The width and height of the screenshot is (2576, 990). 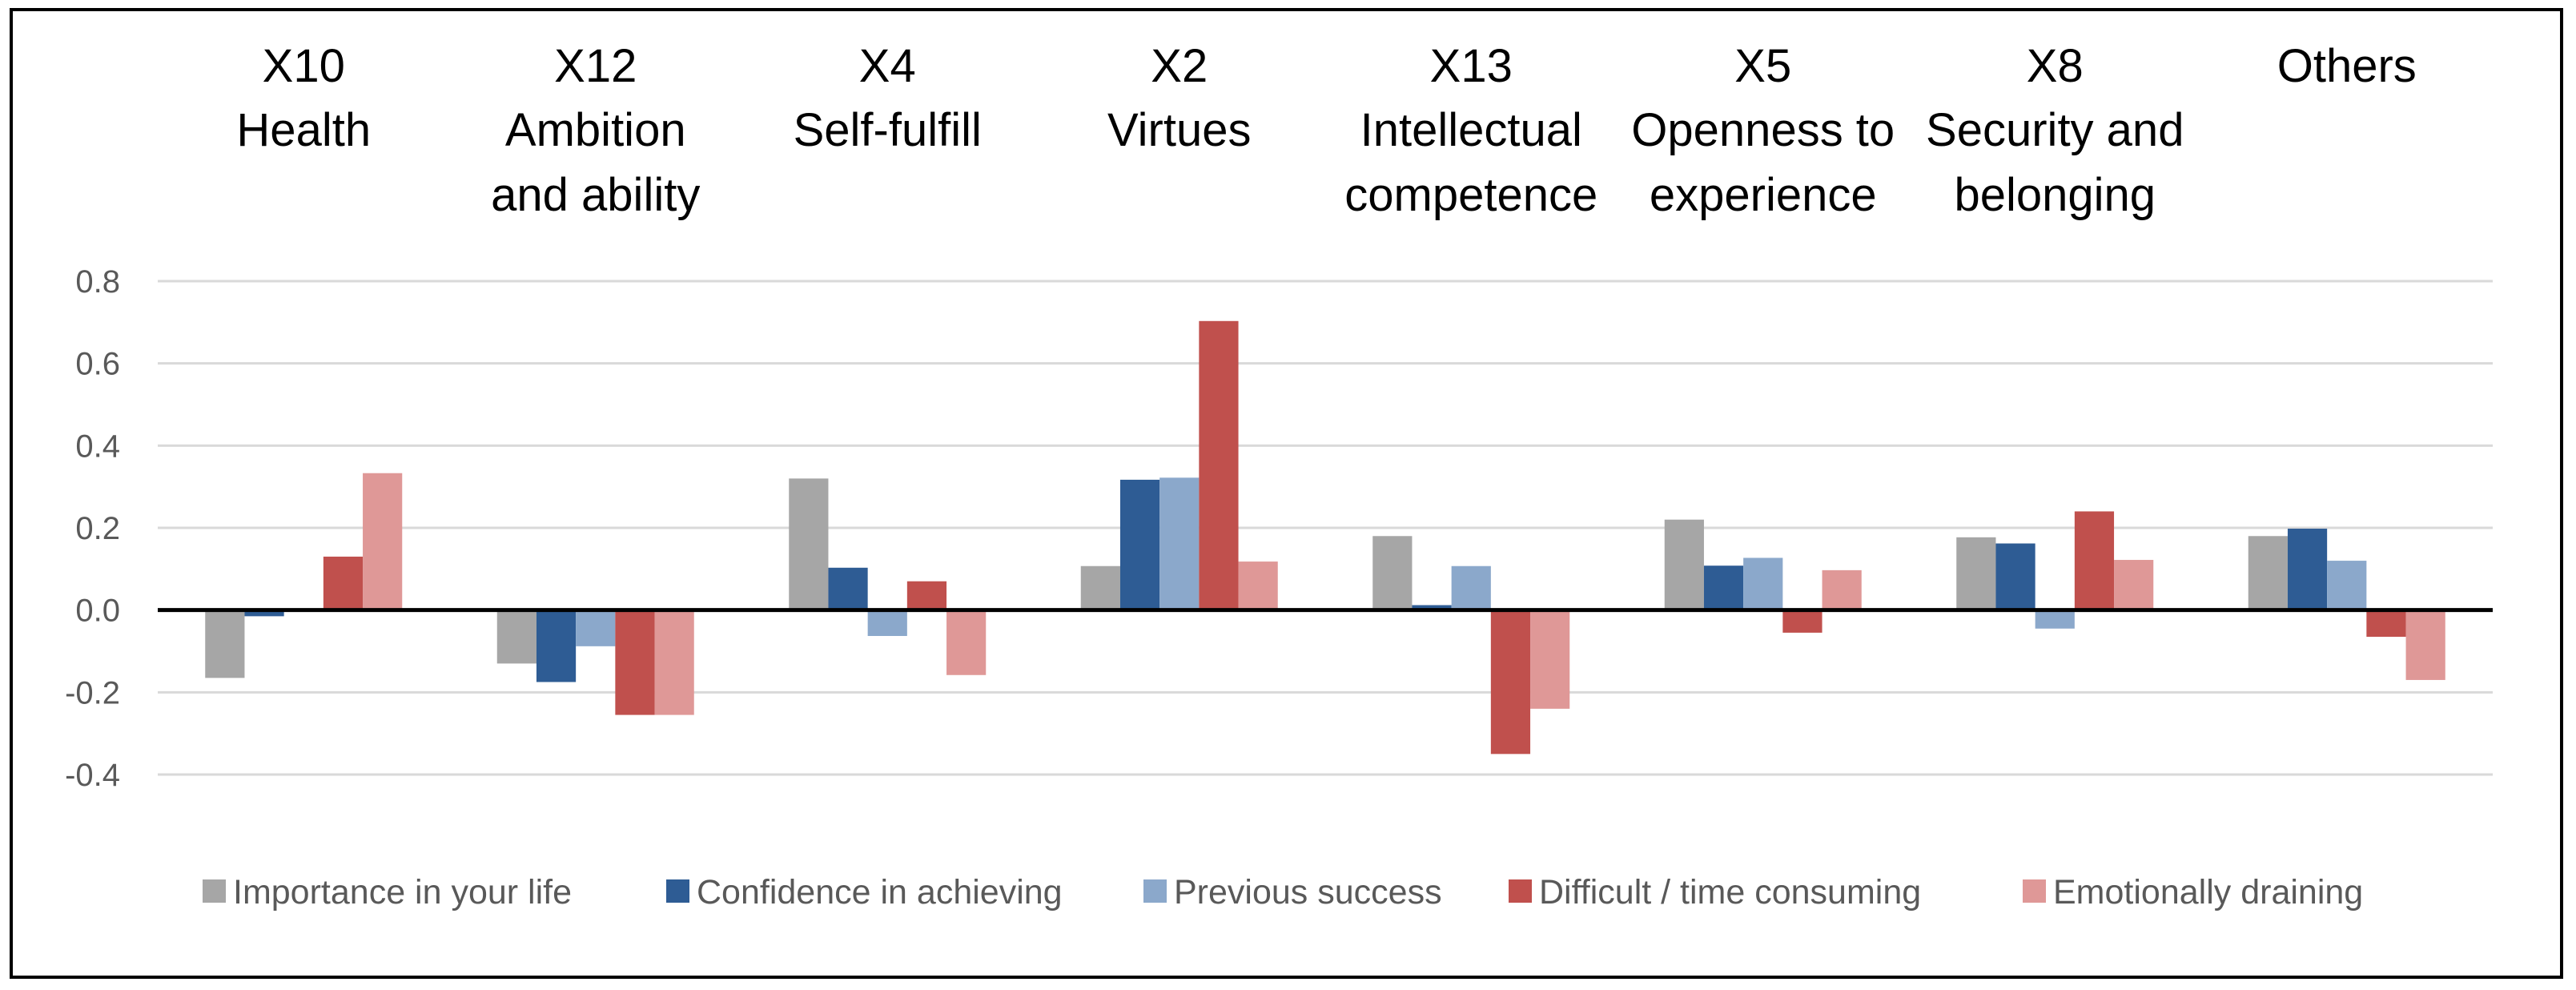 What do you see at coordinates (1762, 66) in the screenshot?
I see `category-label-line: X5` at bounding box center [1762, 66].